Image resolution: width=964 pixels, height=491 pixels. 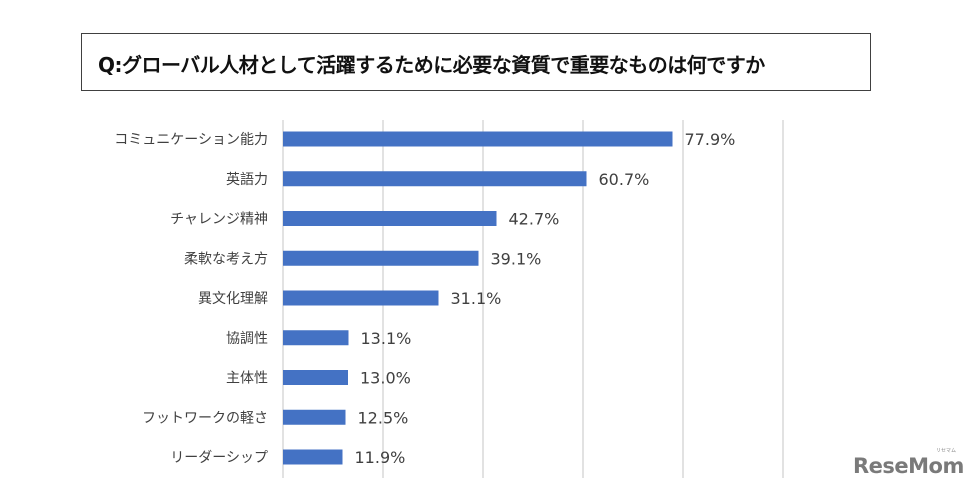 I want to click on value-label: 60.7%, so click(x=624, y=179).